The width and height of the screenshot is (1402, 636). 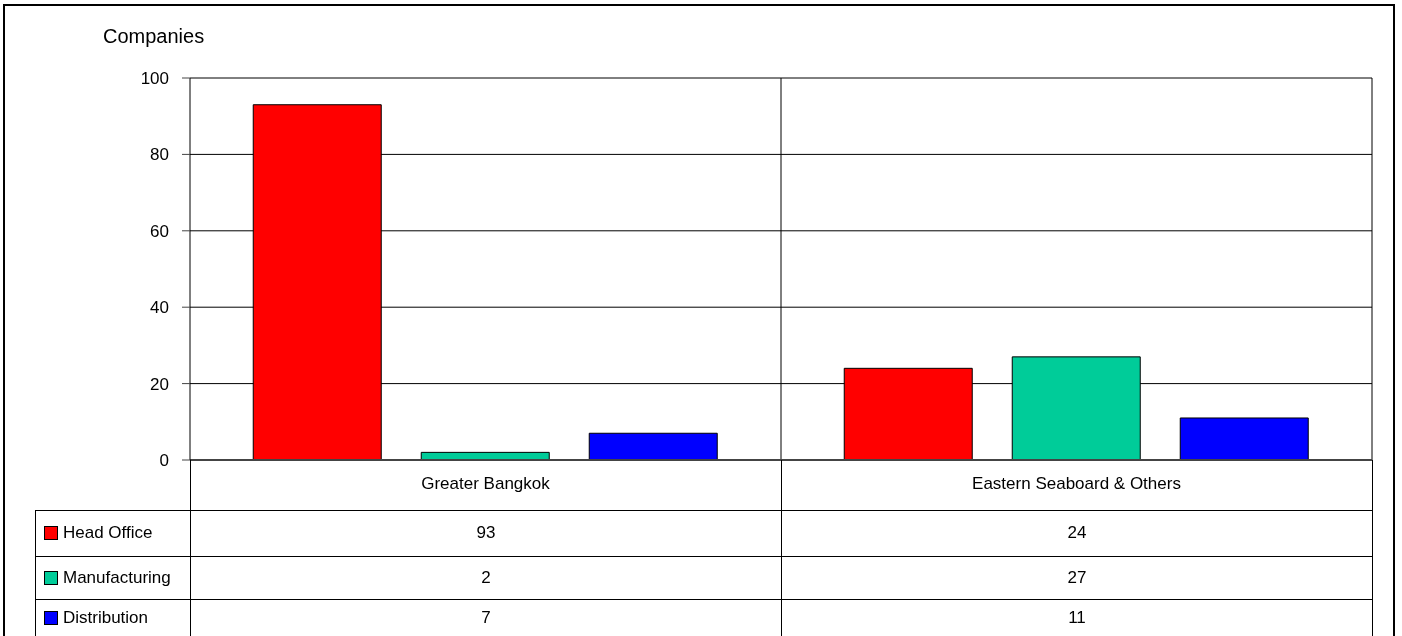 What do you see at coordinates (154, 36) in the screenshot?
I see `y-axis-title: Companies` at bounding box center [154, 36].